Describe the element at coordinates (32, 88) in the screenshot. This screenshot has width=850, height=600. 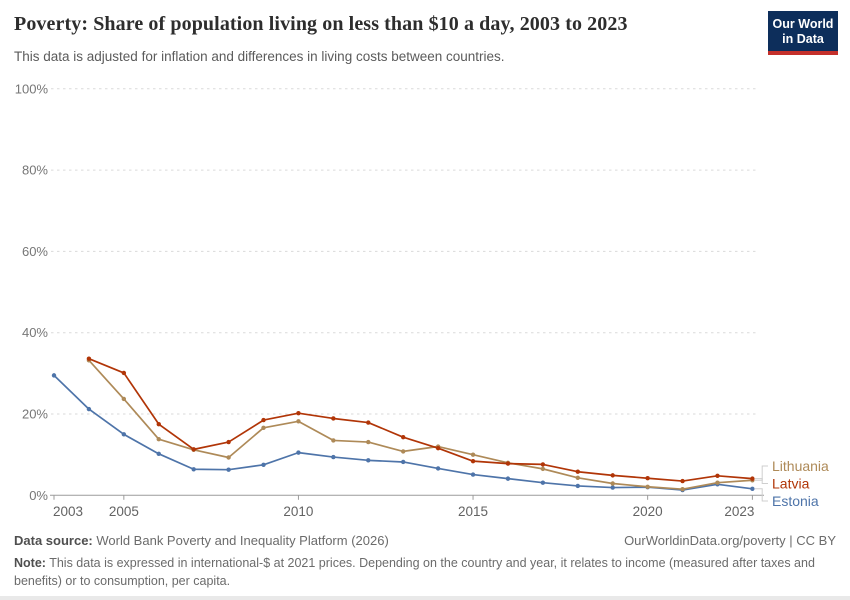
I see `y-axis-label-100: 100%` at that location.